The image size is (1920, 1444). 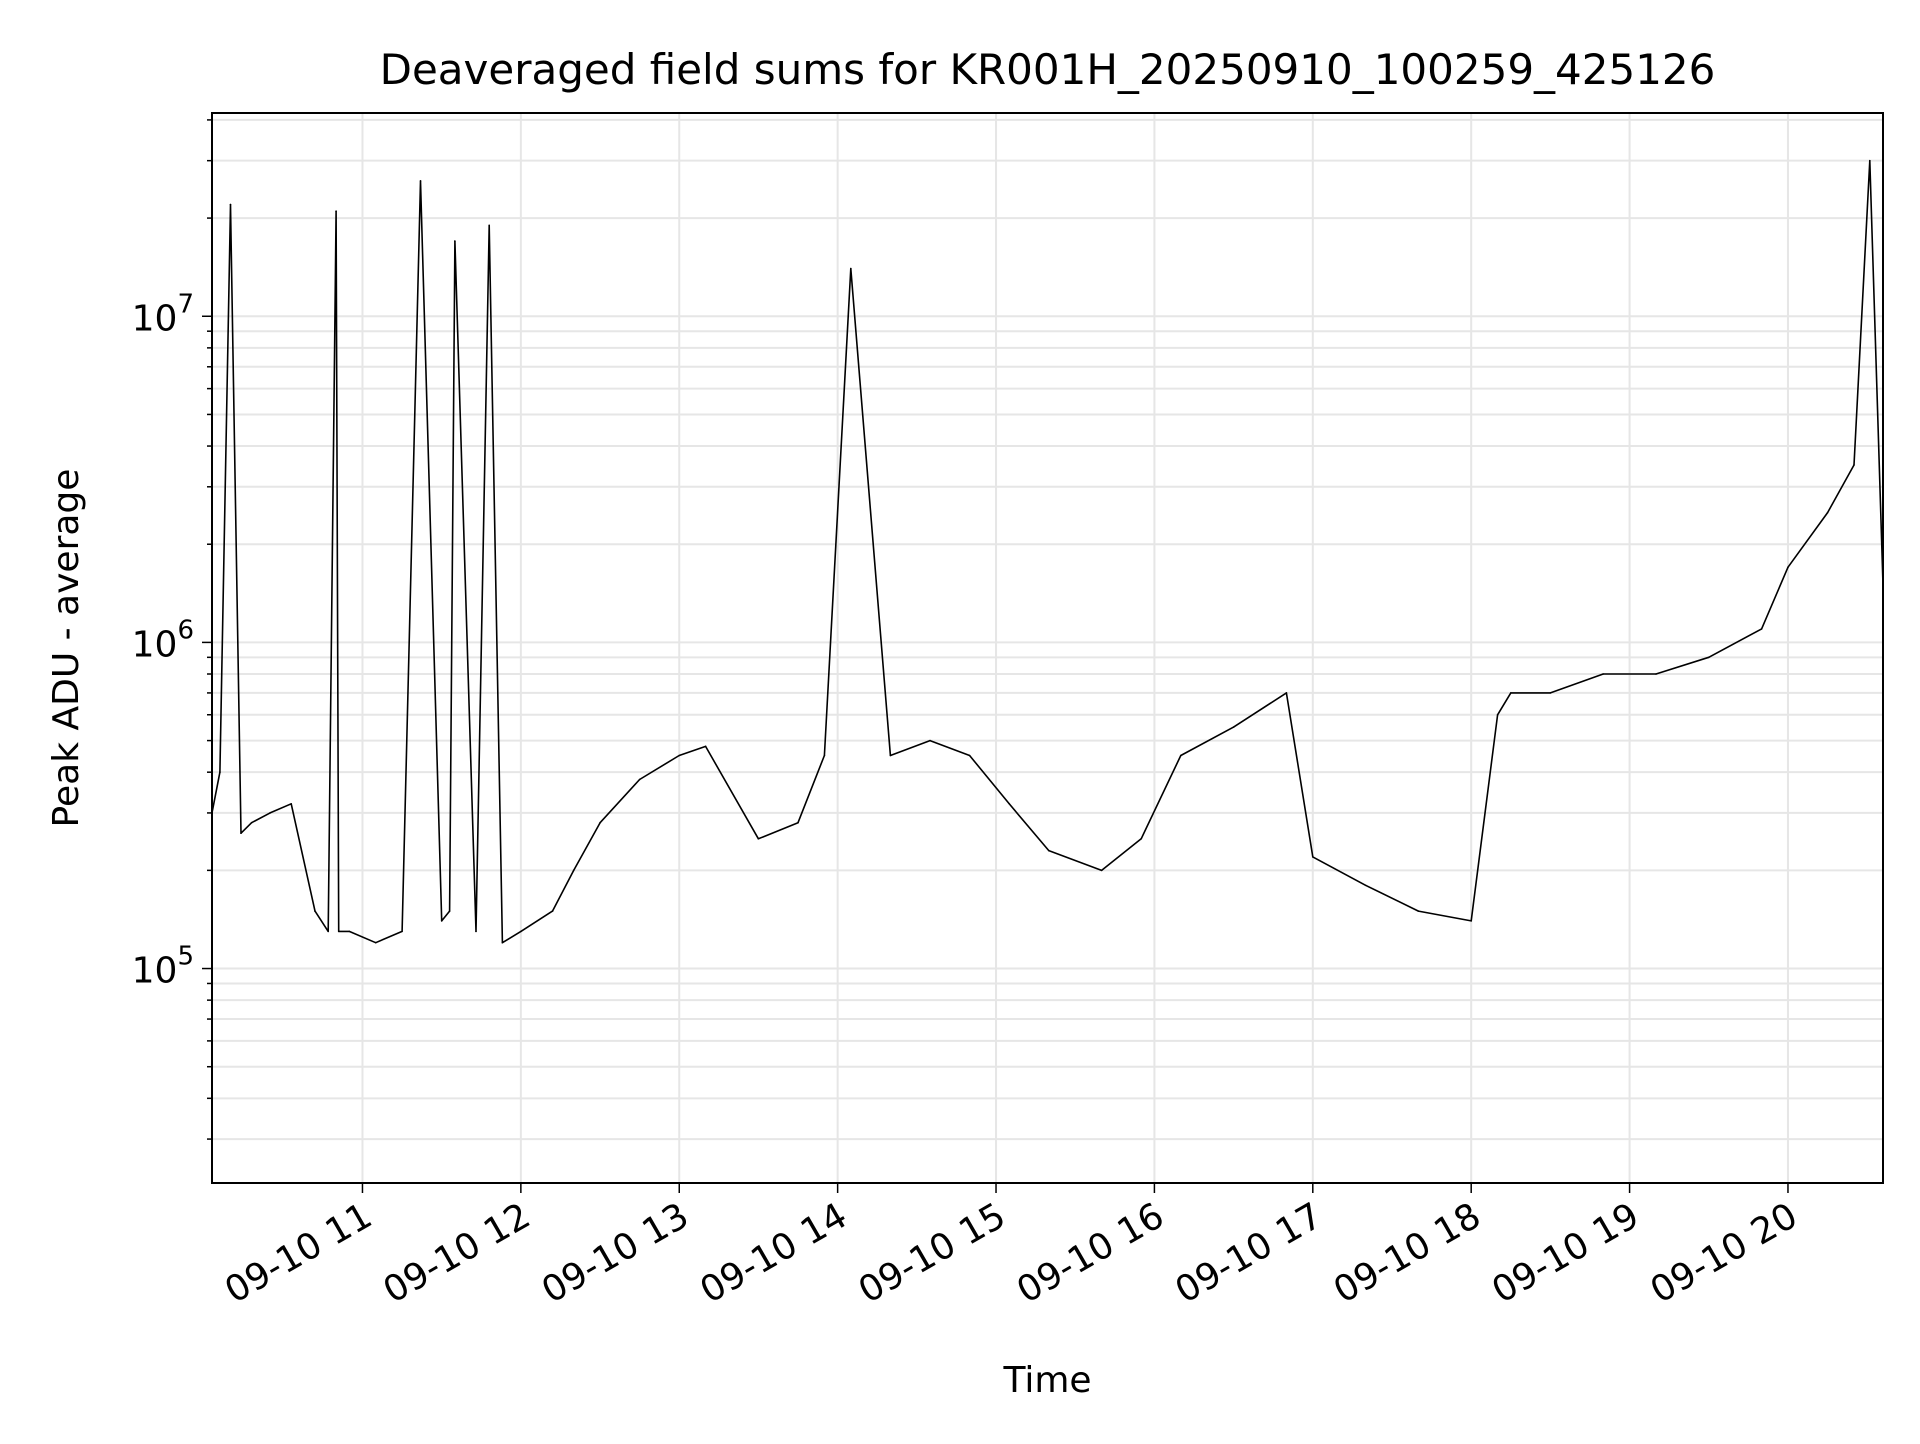 I want to click on x-tick-label: 09-10 16, so click(x=1090, y=1253).